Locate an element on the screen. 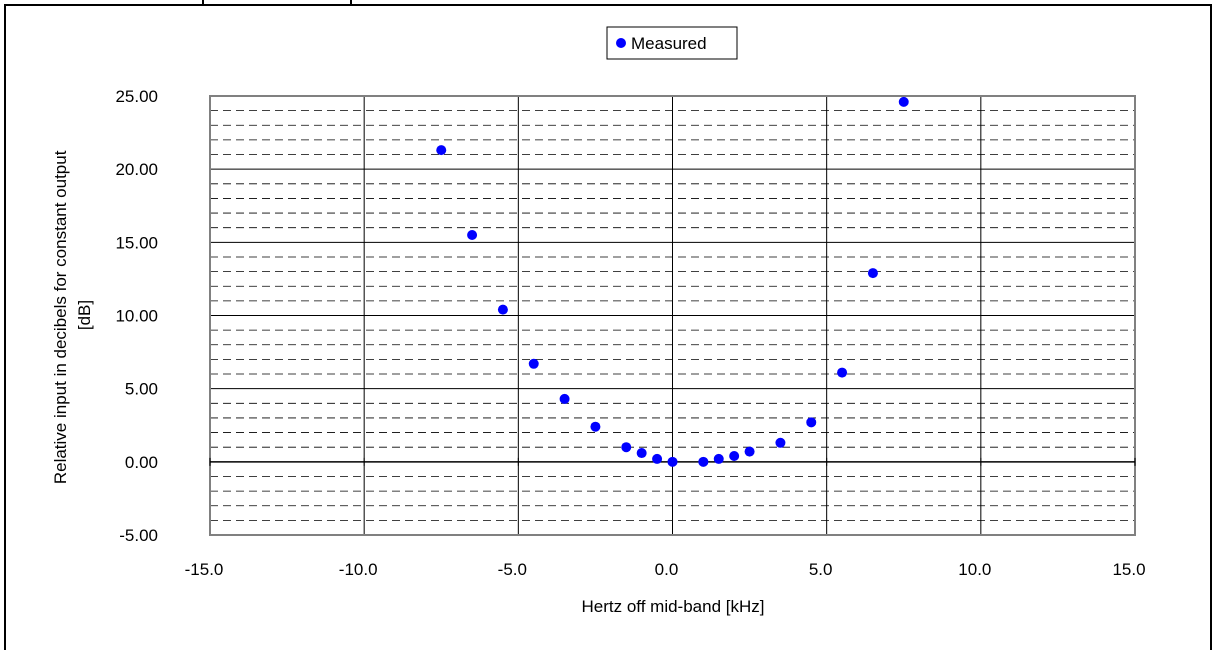 Image resolution: width=1218 pixels, height=652 pixels. y-axis-ticks: -5.00 0.00 5.00 10.00 15.00 20.00 25.00 is located at coordinates (136, 316).